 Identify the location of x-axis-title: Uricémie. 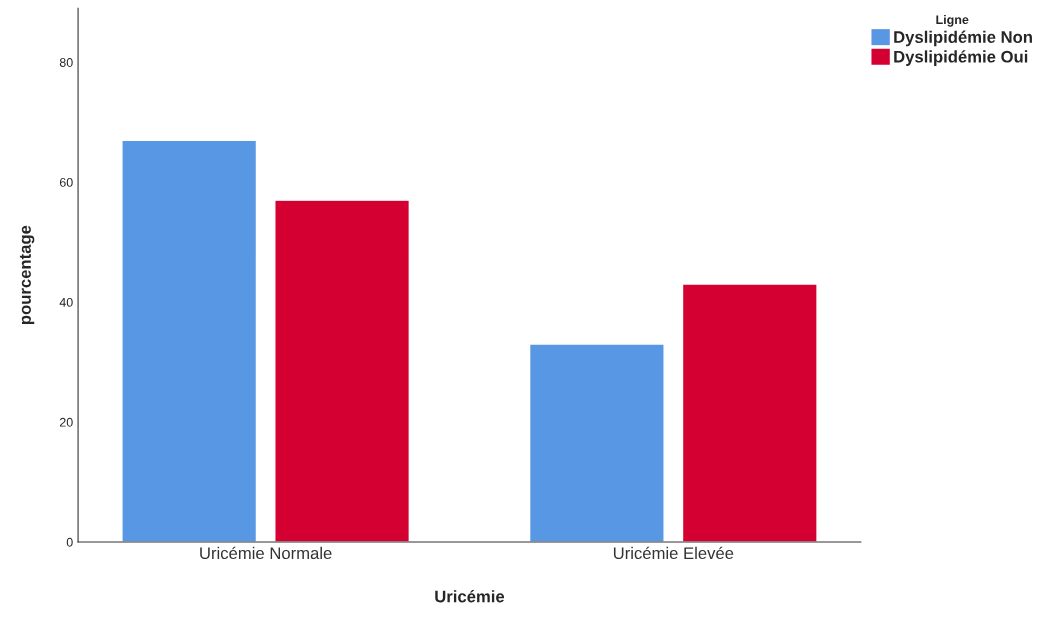
(470, 596).